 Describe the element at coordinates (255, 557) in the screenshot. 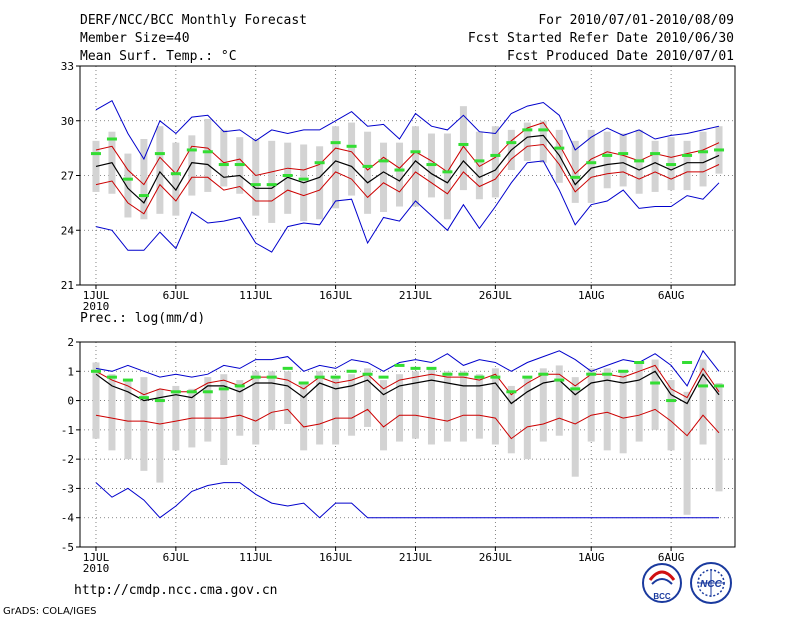

I see `precipitation-xtick-label: 11JUL` at that location.